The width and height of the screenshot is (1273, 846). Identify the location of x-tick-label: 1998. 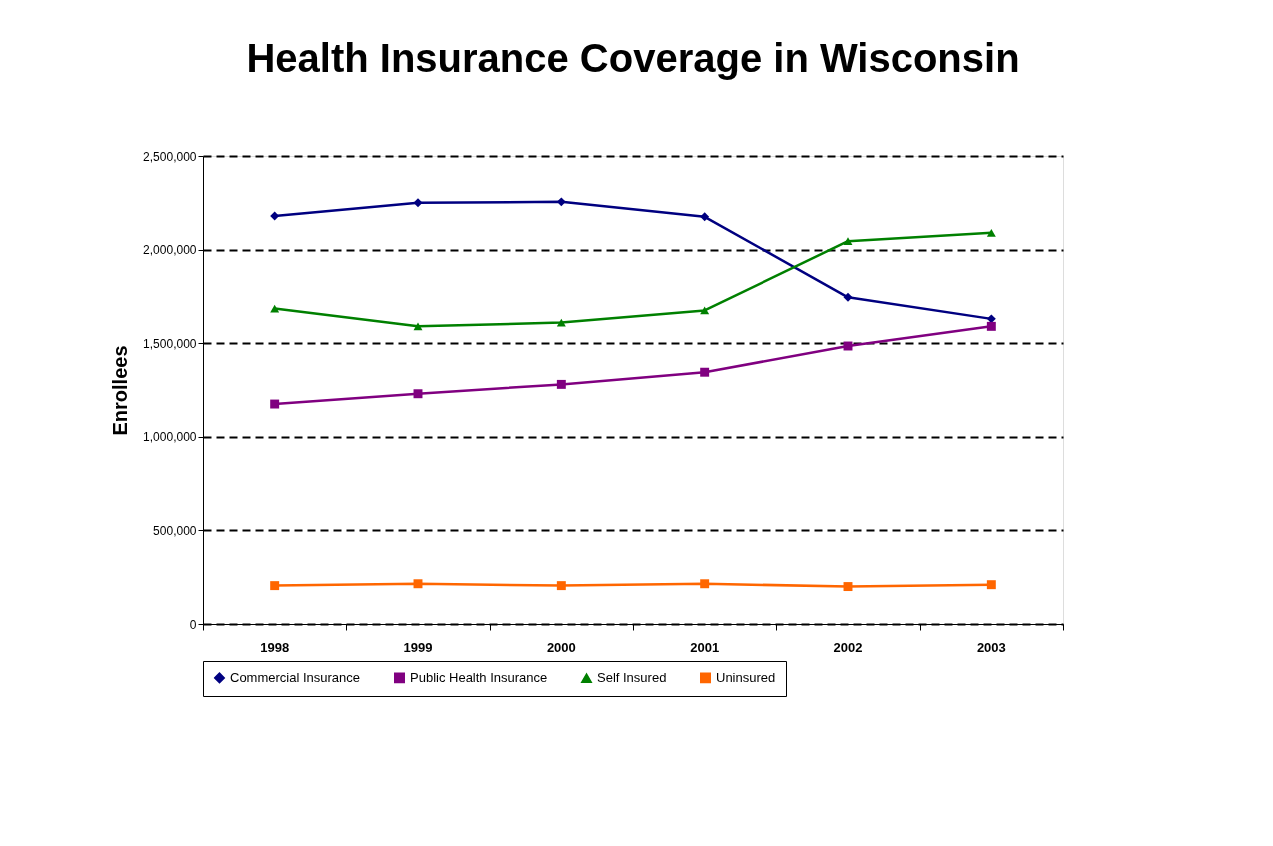
(275, 647).